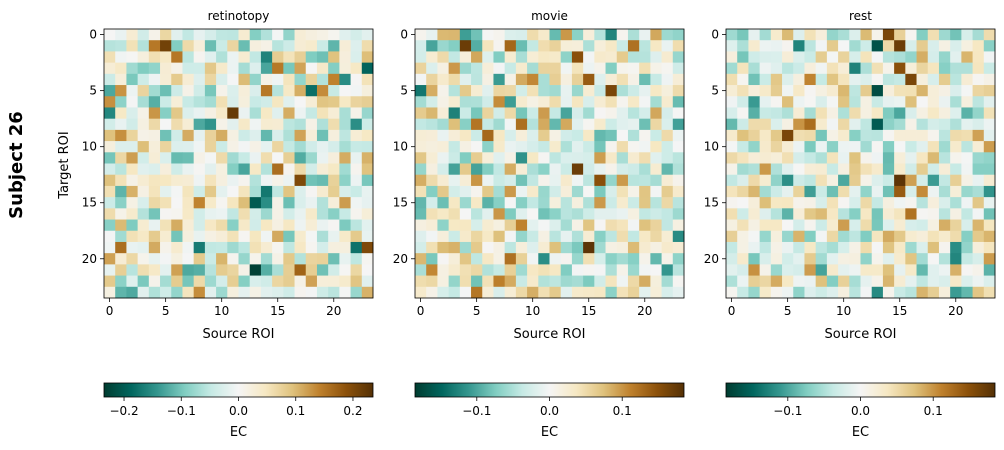  What do you see at coordinates (933, 411) in the screenshot?
I see `colorbar-tick-label: 0.1` at bounding box center [933, 411].